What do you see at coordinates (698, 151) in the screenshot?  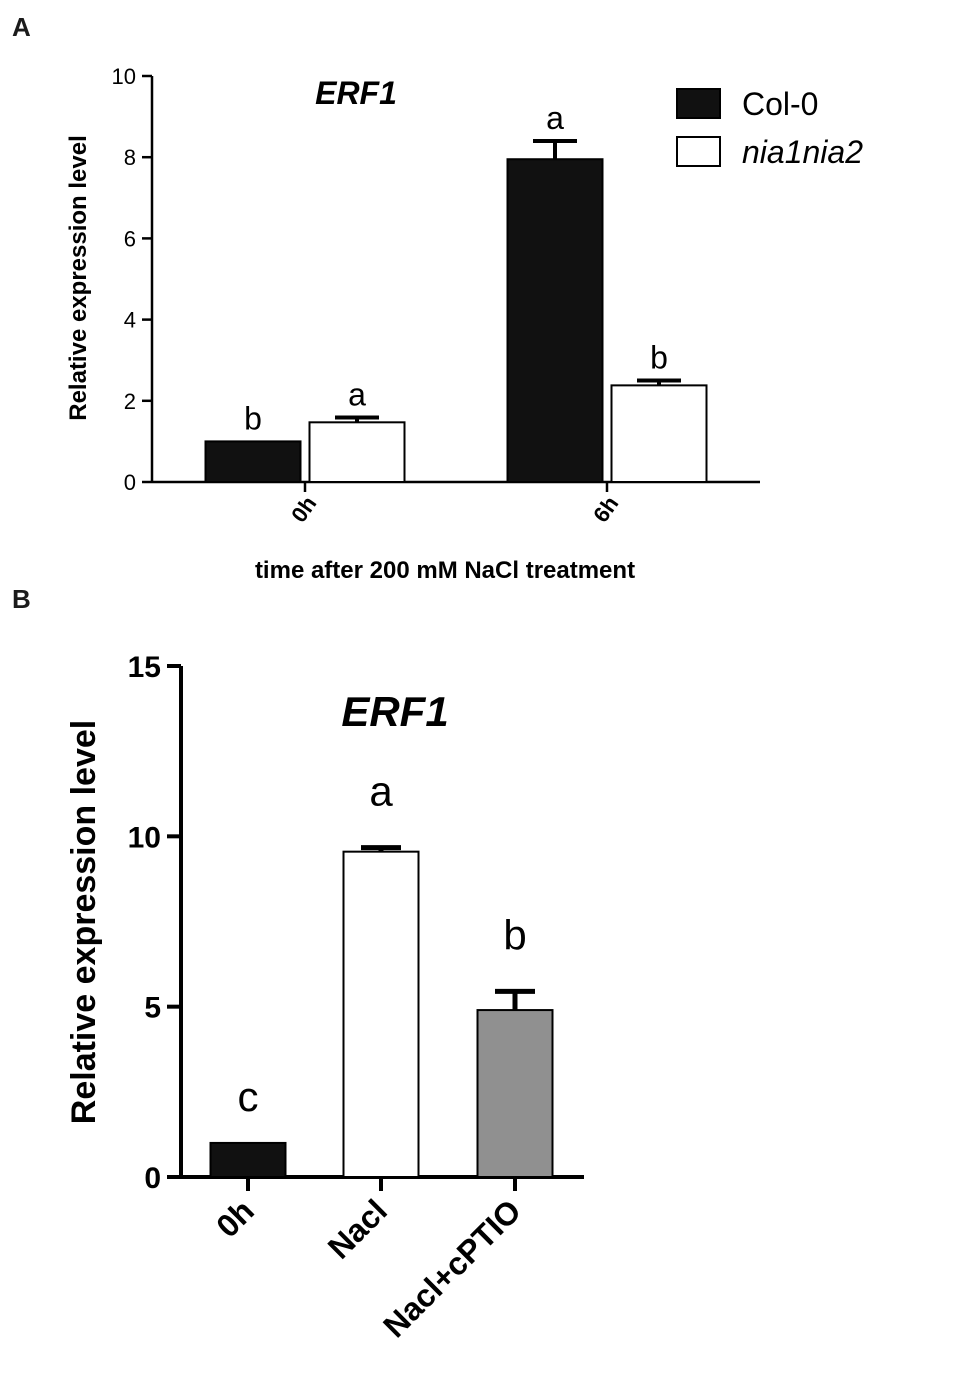 I see `legend-swatch-nia1nia2` at bounding box center [698, 151].